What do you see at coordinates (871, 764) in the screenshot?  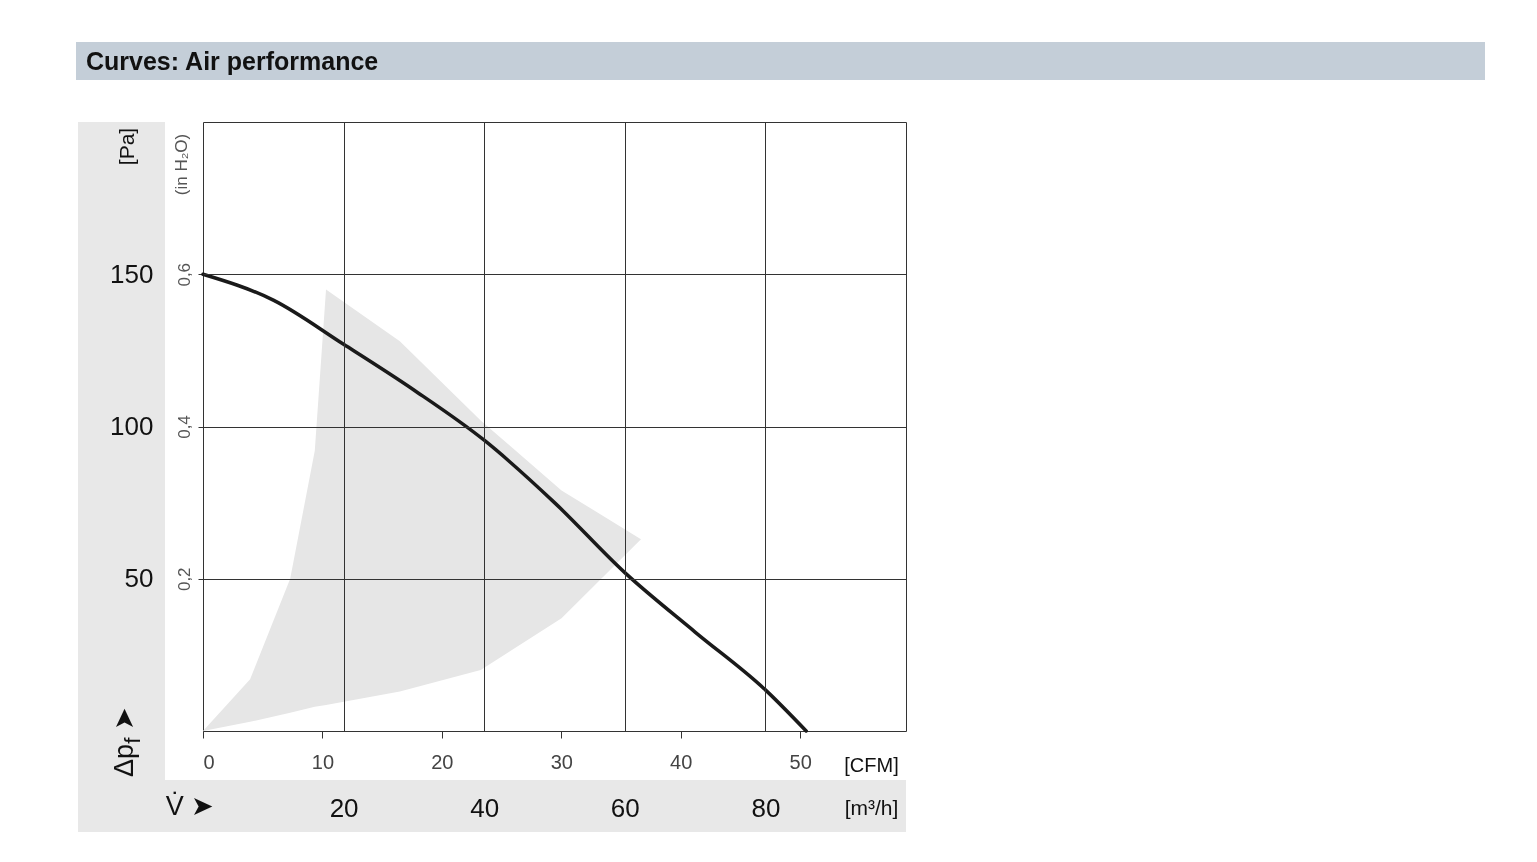 I see `x2-axis-title: [CFM]` at bounding box center [871, 764].